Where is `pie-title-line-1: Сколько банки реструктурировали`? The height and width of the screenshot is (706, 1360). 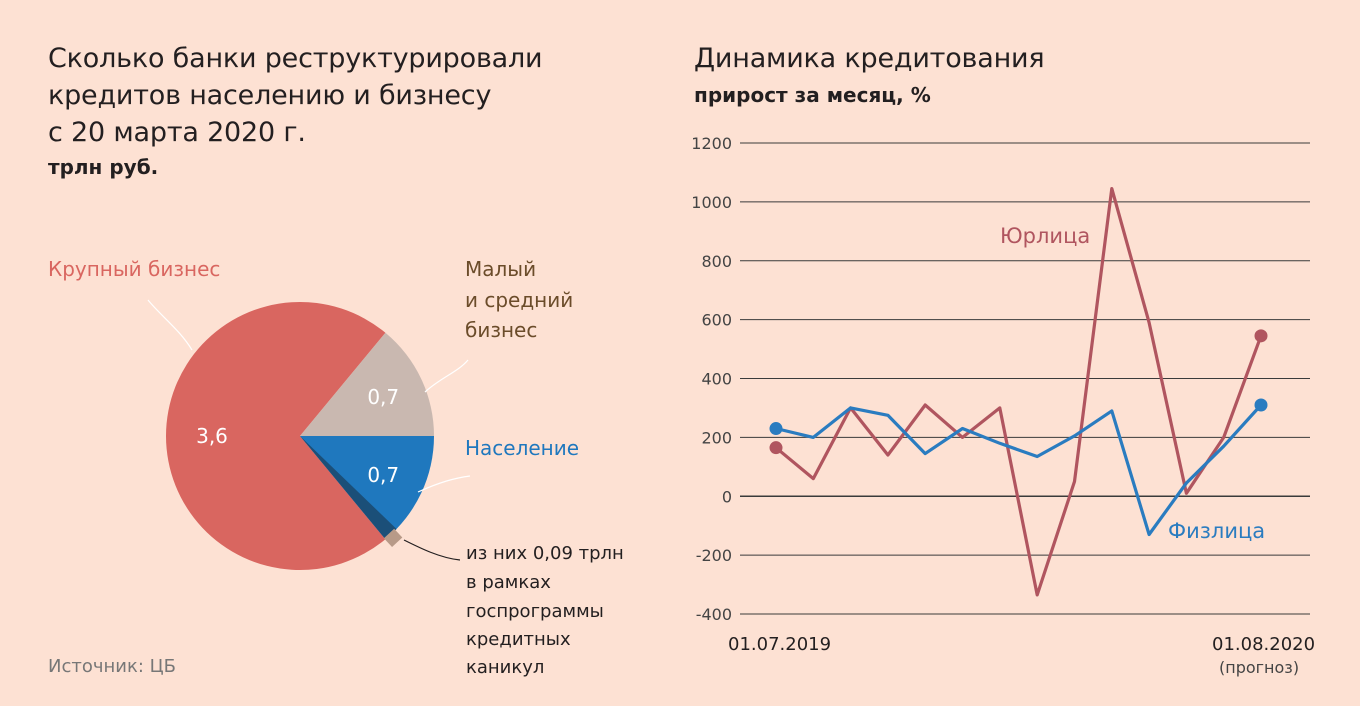
pie-title-line-1: Сколько банки реструктурировали is located at coordinates (295, 58).